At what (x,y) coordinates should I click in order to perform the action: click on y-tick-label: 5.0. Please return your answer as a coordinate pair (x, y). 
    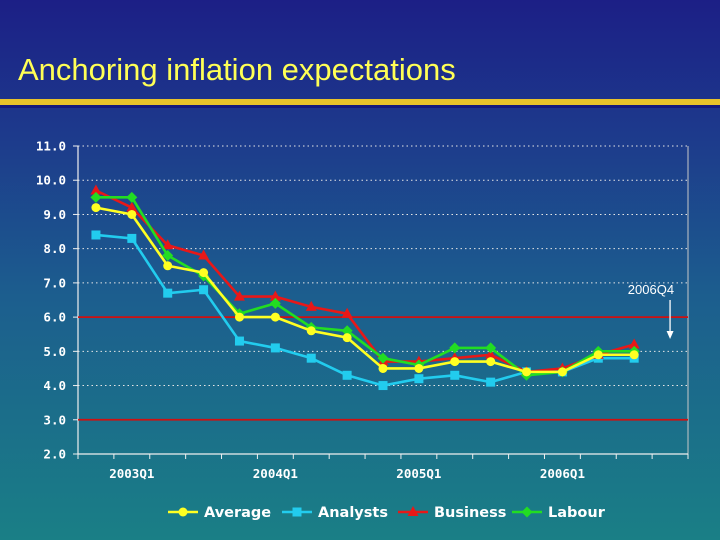
    Looking at the image, I should click on (54, 351).